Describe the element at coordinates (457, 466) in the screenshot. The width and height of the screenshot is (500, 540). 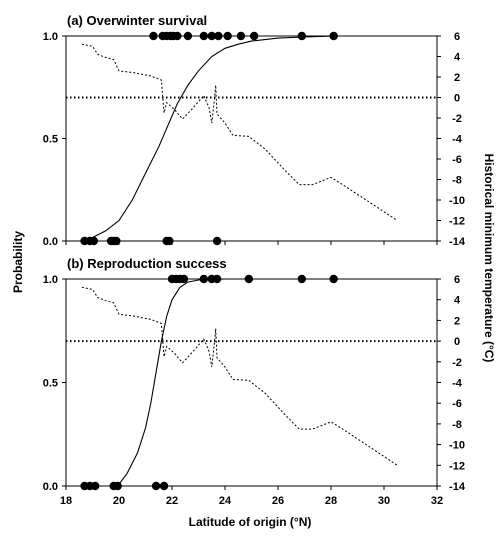
I see `panel-b-y2-tick-label: -12` at that location.